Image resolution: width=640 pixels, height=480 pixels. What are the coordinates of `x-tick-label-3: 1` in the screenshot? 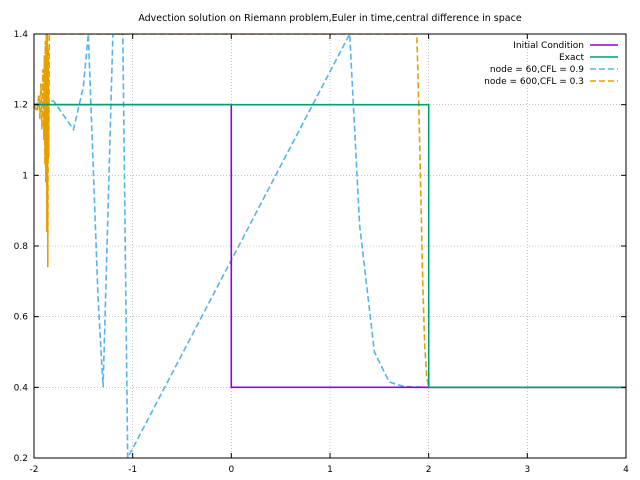 It's located at (330, 470).